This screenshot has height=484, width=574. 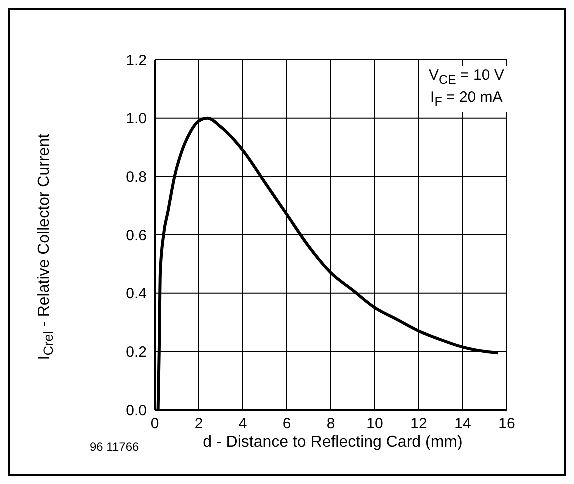 What do you see at coordinates (331, 424) in the screenshot?
I see `x-tick-label: 8` at bounding box center [331, 424].